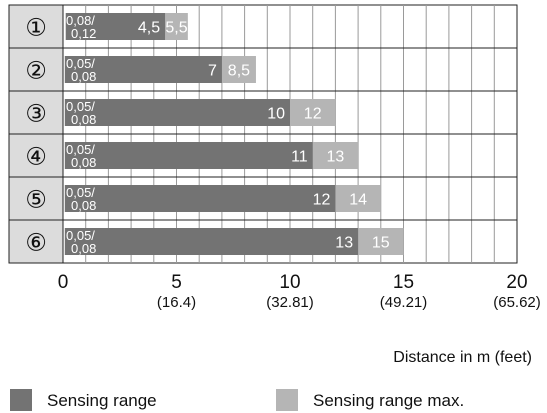 This screenshot has height=413, width=547. What do you see at coordinates (290, 302) in the screenshot?
I see `x-tick-sublabel: (32.81)` at bounding box center [290, 302].